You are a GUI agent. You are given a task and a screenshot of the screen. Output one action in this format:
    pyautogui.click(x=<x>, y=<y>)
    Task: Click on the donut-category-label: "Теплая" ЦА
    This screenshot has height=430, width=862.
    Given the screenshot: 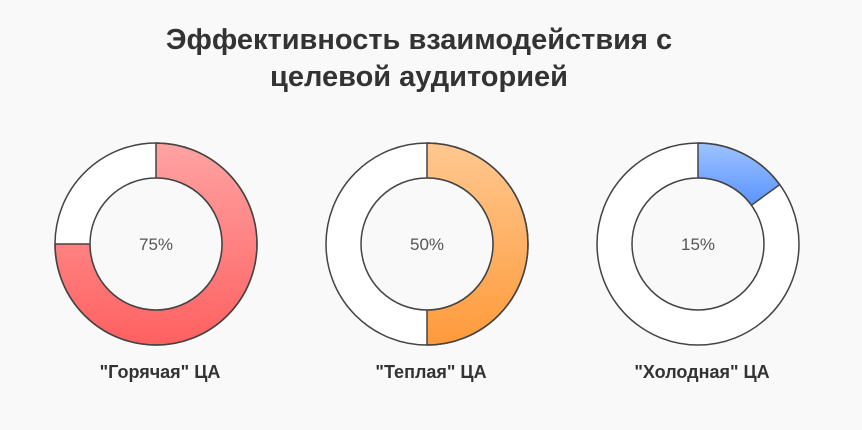 What is the action you would take?
    pyautogui.click(x=430, y=372)
    